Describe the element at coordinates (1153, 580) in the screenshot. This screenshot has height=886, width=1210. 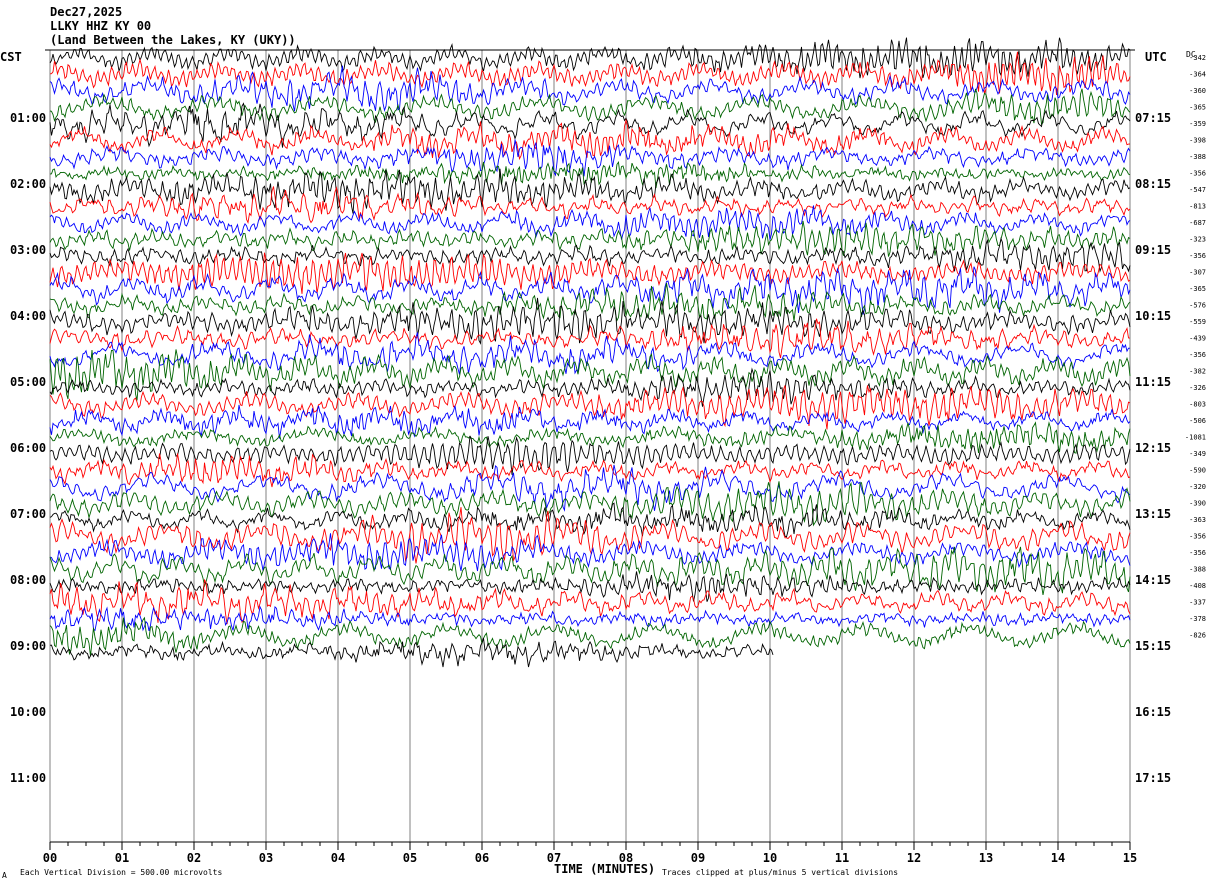
I see `utc-hour-label: 14:15` at that location.